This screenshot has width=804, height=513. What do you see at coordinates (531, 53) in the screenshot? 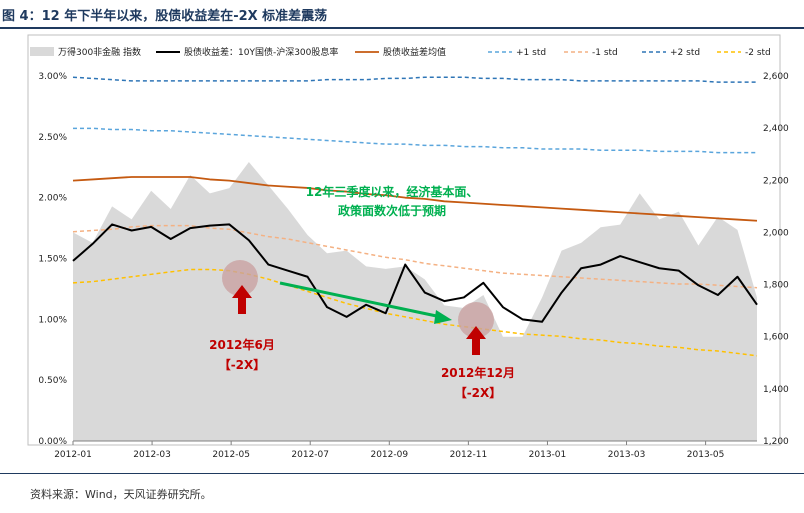
I see `legend-label: +1 std` at bounding box center [531, 53].